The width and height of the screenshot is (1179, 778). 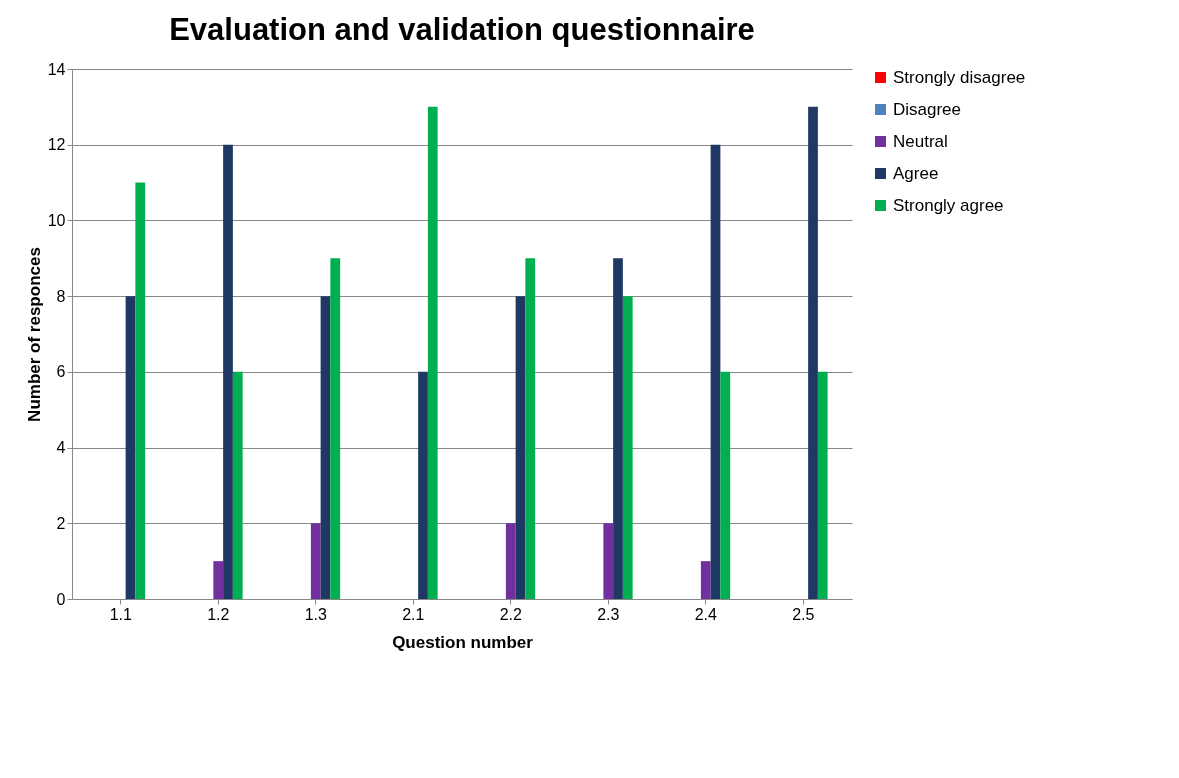 What do you see at coordinates (56, 220) in the screenshot?
I see `y-tick-label: 10` at bounding box center [56, 220].